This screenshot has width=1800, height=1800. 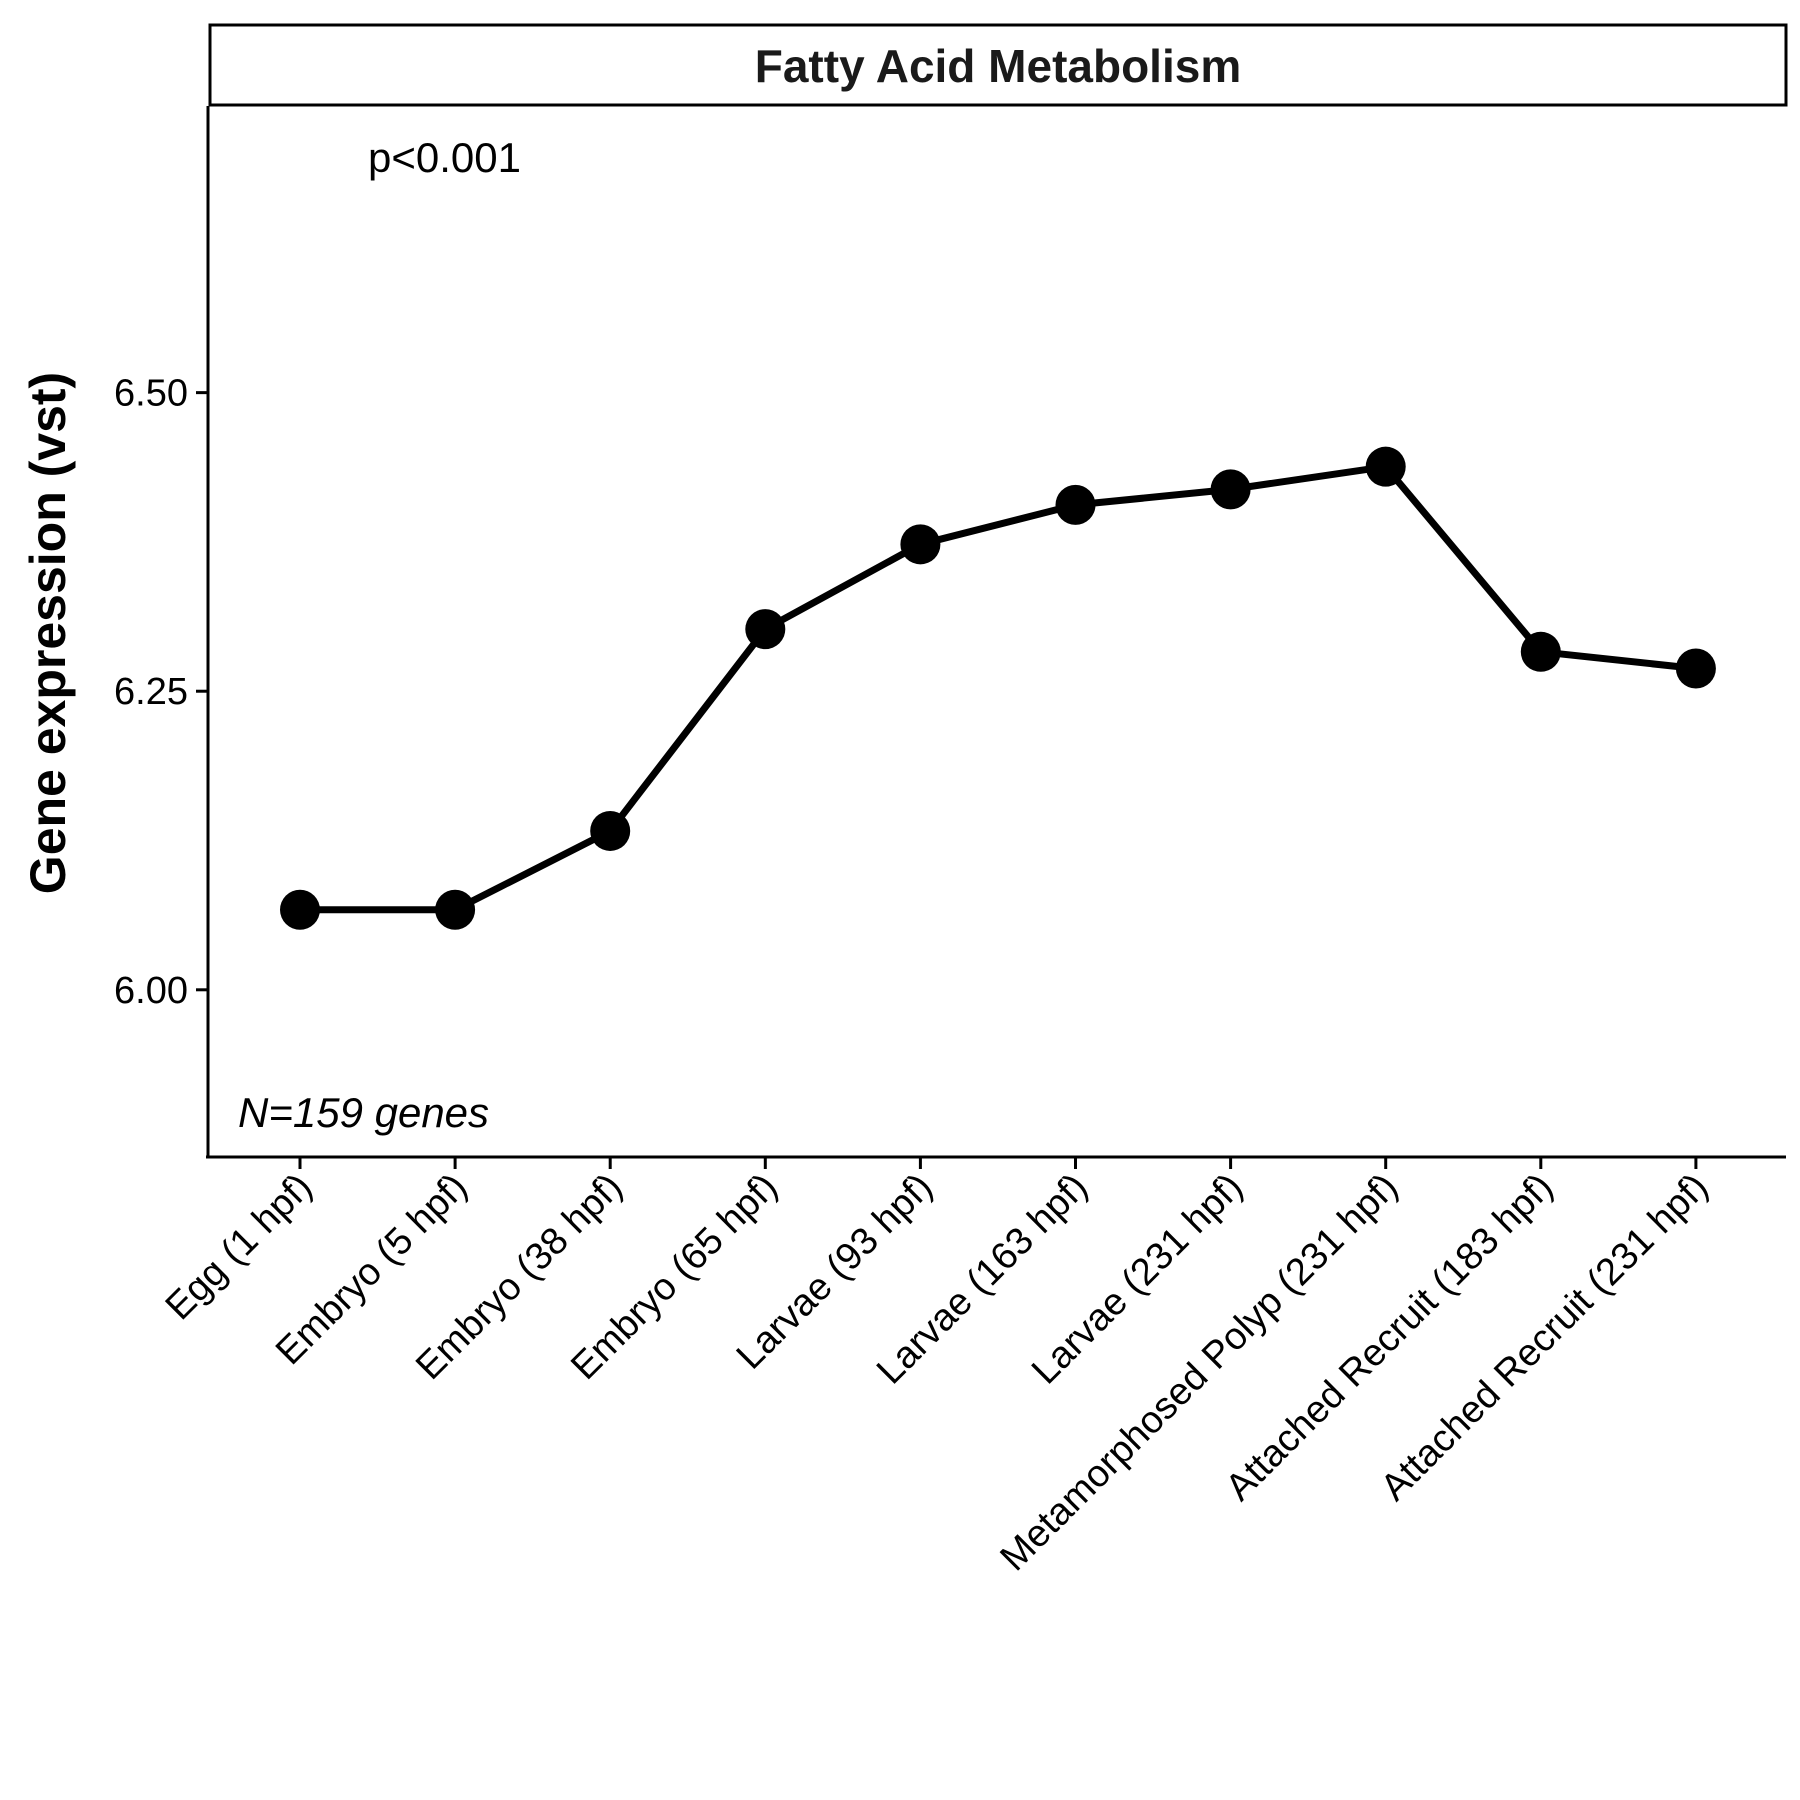 I want to click on x-tick-label: Attached Recruit (231 hpf), so click(x=1544, y=1337).